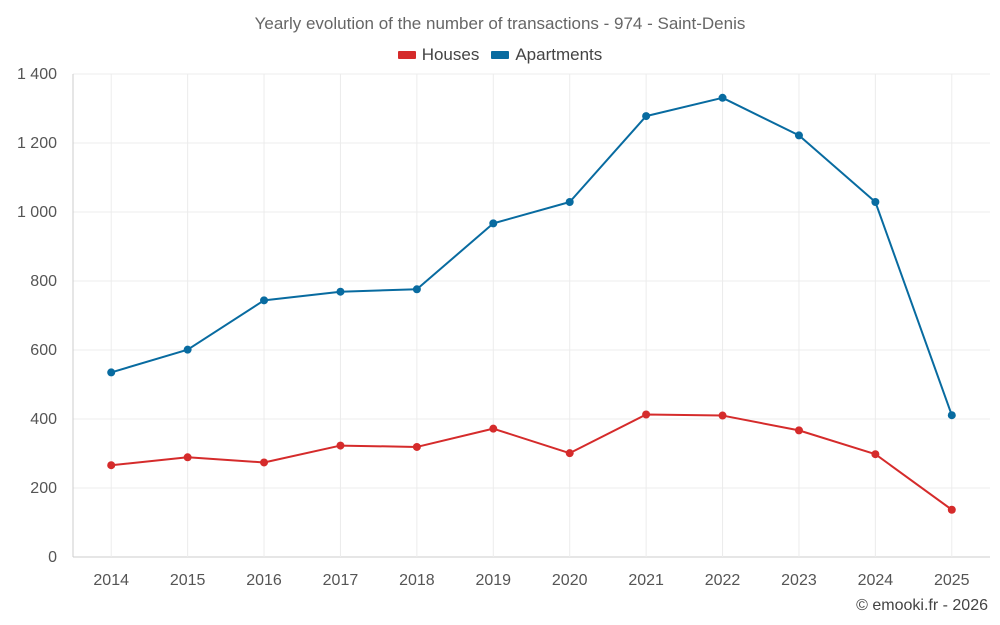 This screenshot has width=1000, height=625. What do you see at coordinates (493, 580) in the screenshot?
I see `x-tick-label: 2019` at bounding box center [493, 580].